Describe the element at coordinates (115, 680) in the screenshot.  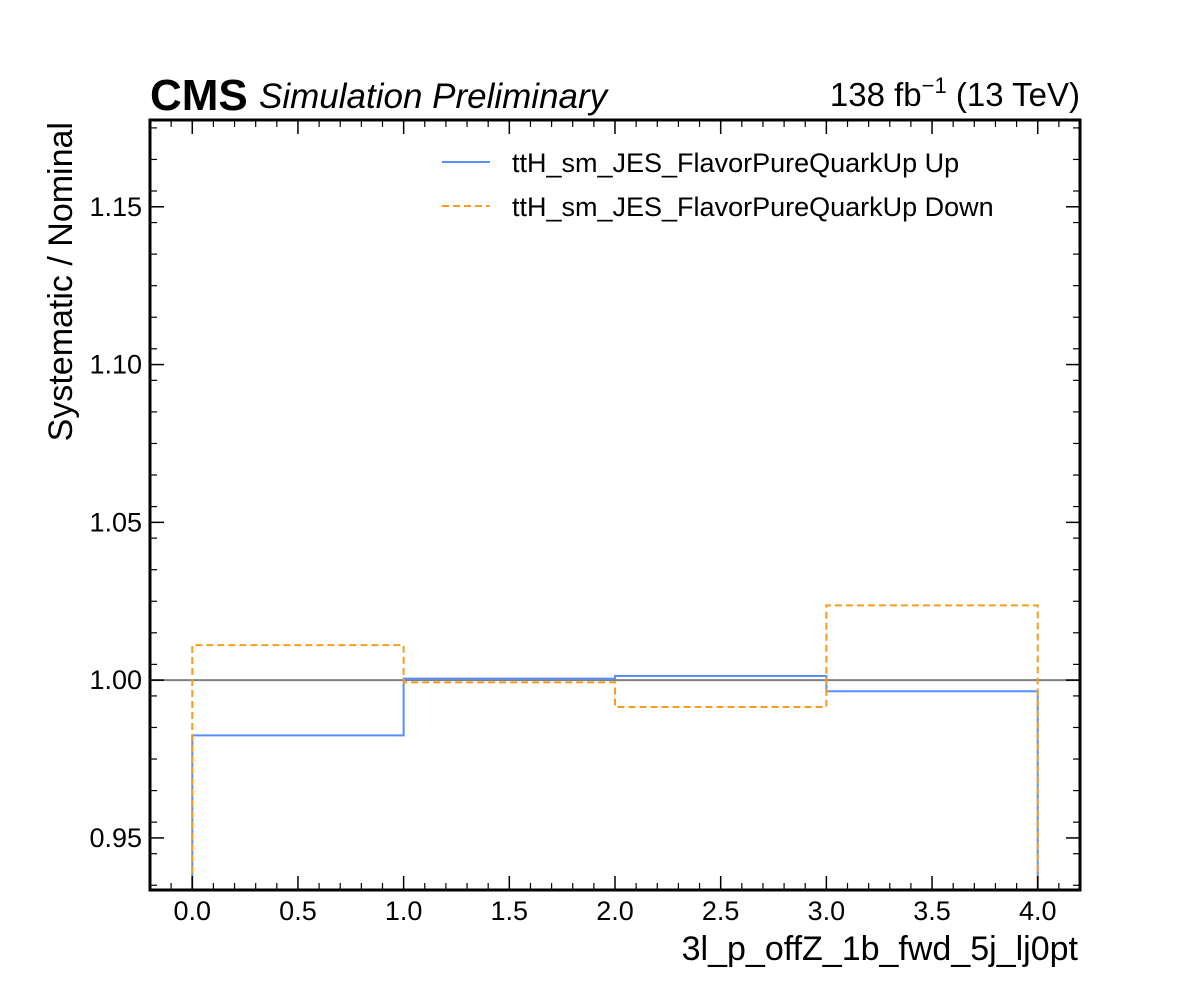
I see `y-tick-label: 1.00` at that location.